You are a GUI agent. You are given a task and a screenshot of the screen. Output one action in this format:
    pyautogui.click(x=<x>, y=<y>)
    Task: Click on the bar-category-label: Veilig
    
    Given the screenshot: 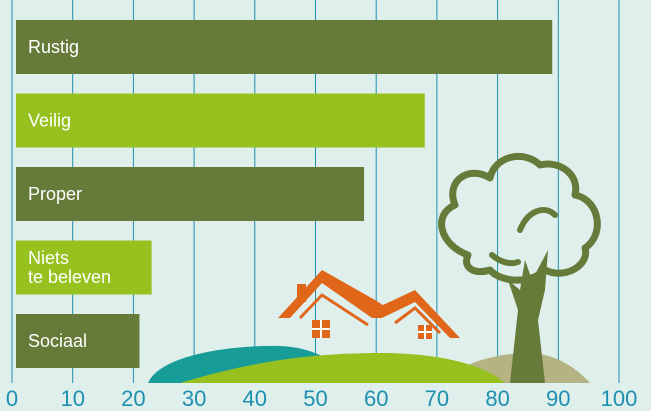 What is the action you would take?
    pyautogui.click(x=49, y=121)
    